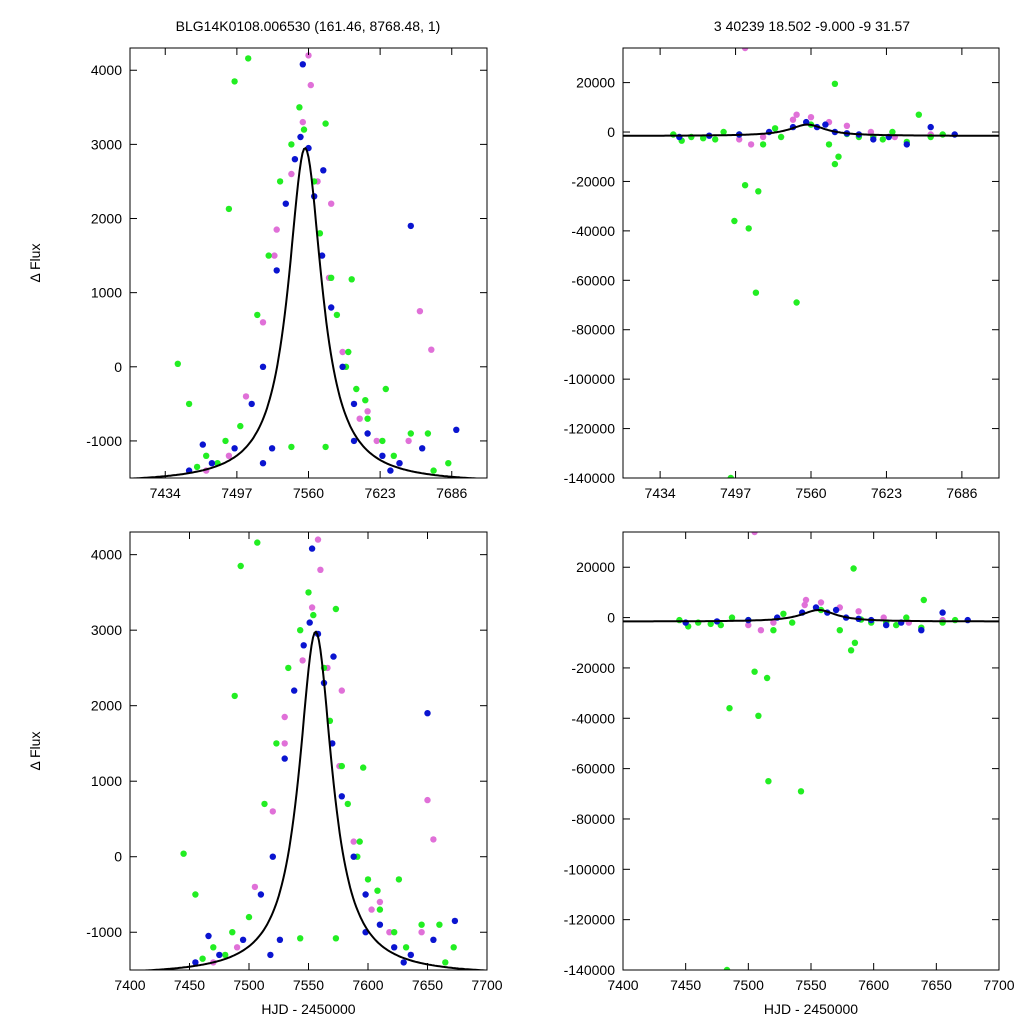 The height and width of the screenshot is (1024, 1024). What do you see at coordinates (486, 985) in the screenshot?
I see `x-tick-label: 7700` at bounding box center [486, 985].